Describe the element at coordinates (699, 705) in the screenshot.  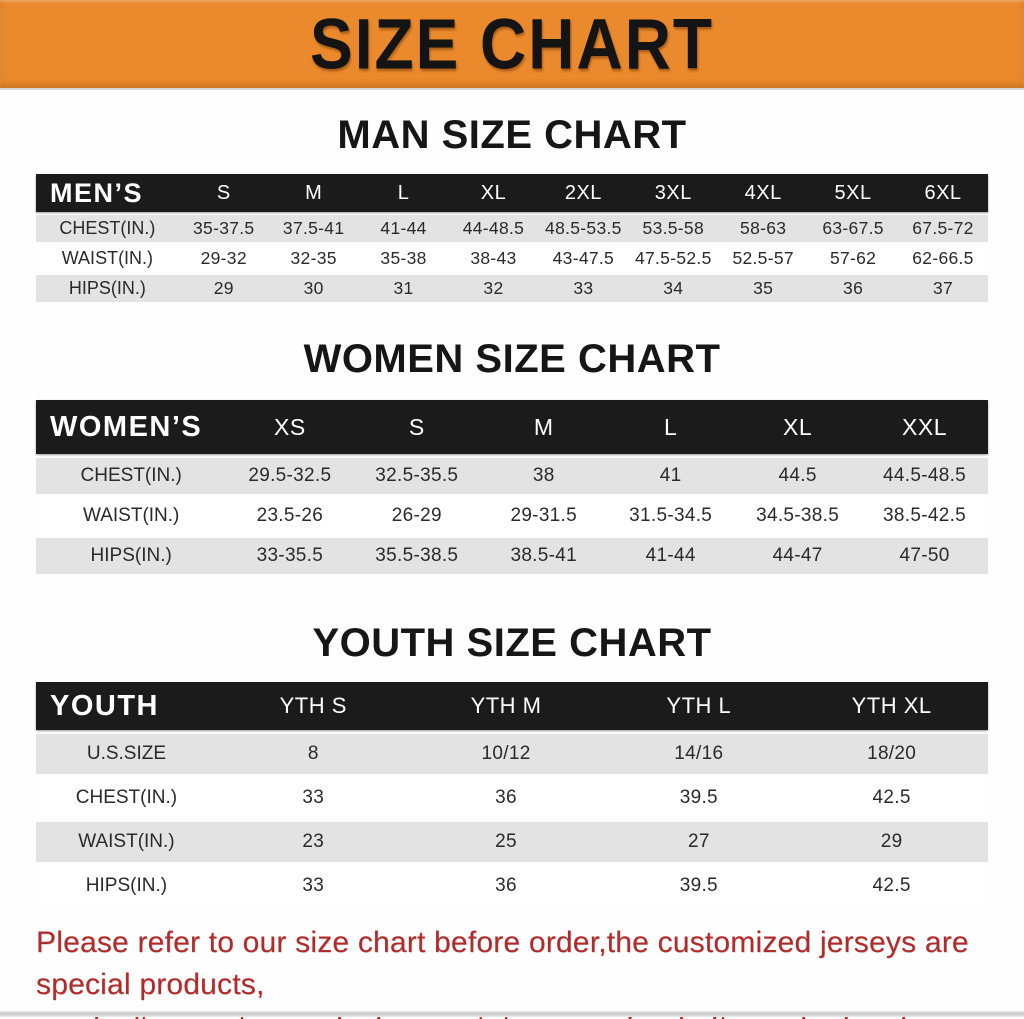
I see `size-column-header: YTH L` at that location.